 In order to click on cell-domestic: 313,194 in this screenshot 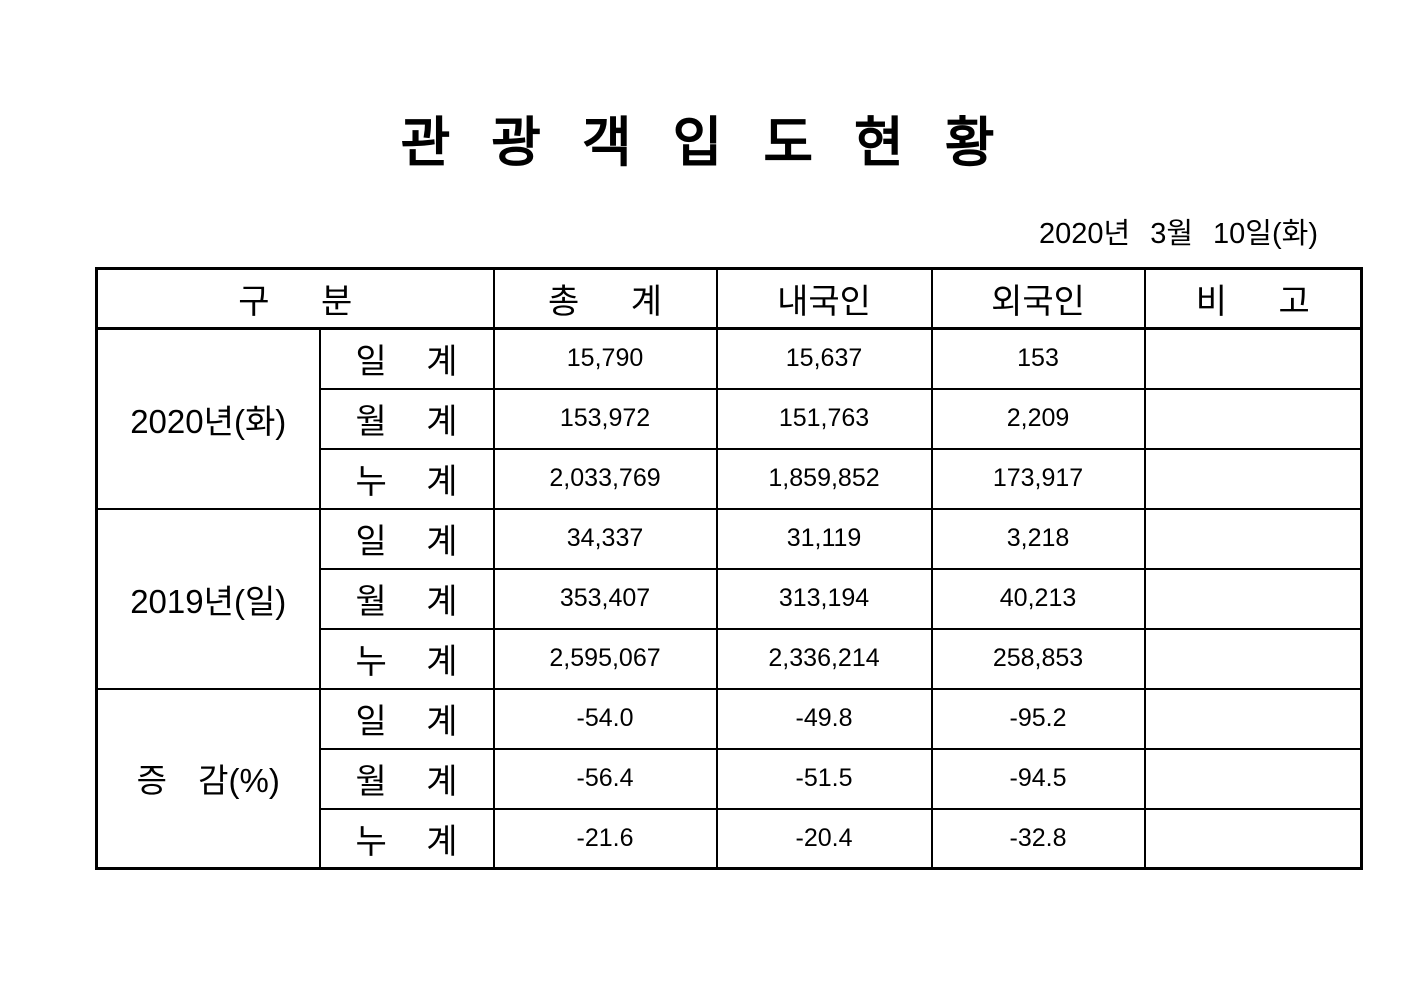, I will do `click(824, 598)`.